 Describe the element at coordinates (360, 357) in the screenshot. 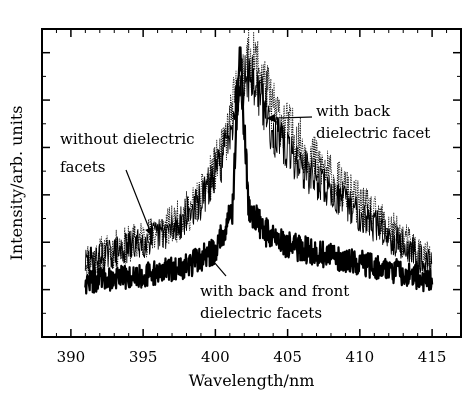

I see `x-tick-label-410: 410` at that location.